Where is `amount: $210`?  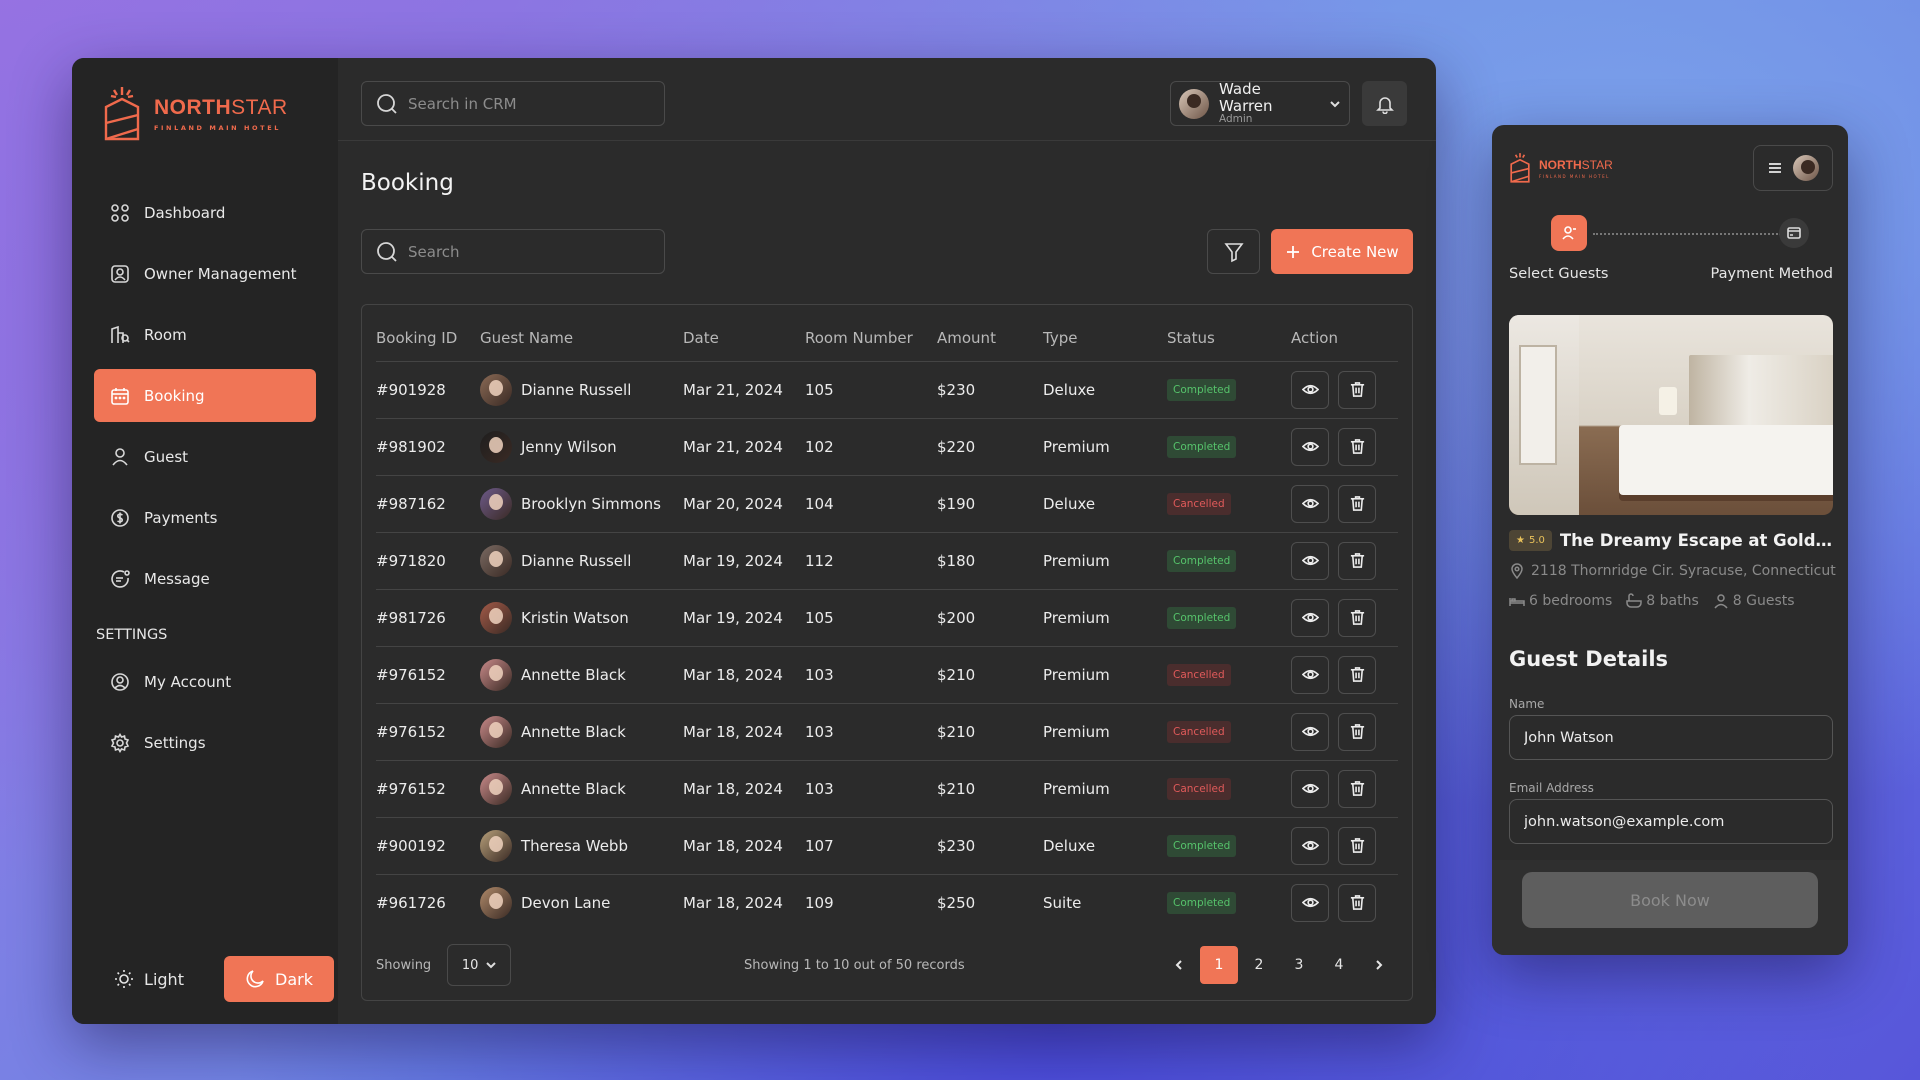
amount: $210 is located at coordinates (990, 732).